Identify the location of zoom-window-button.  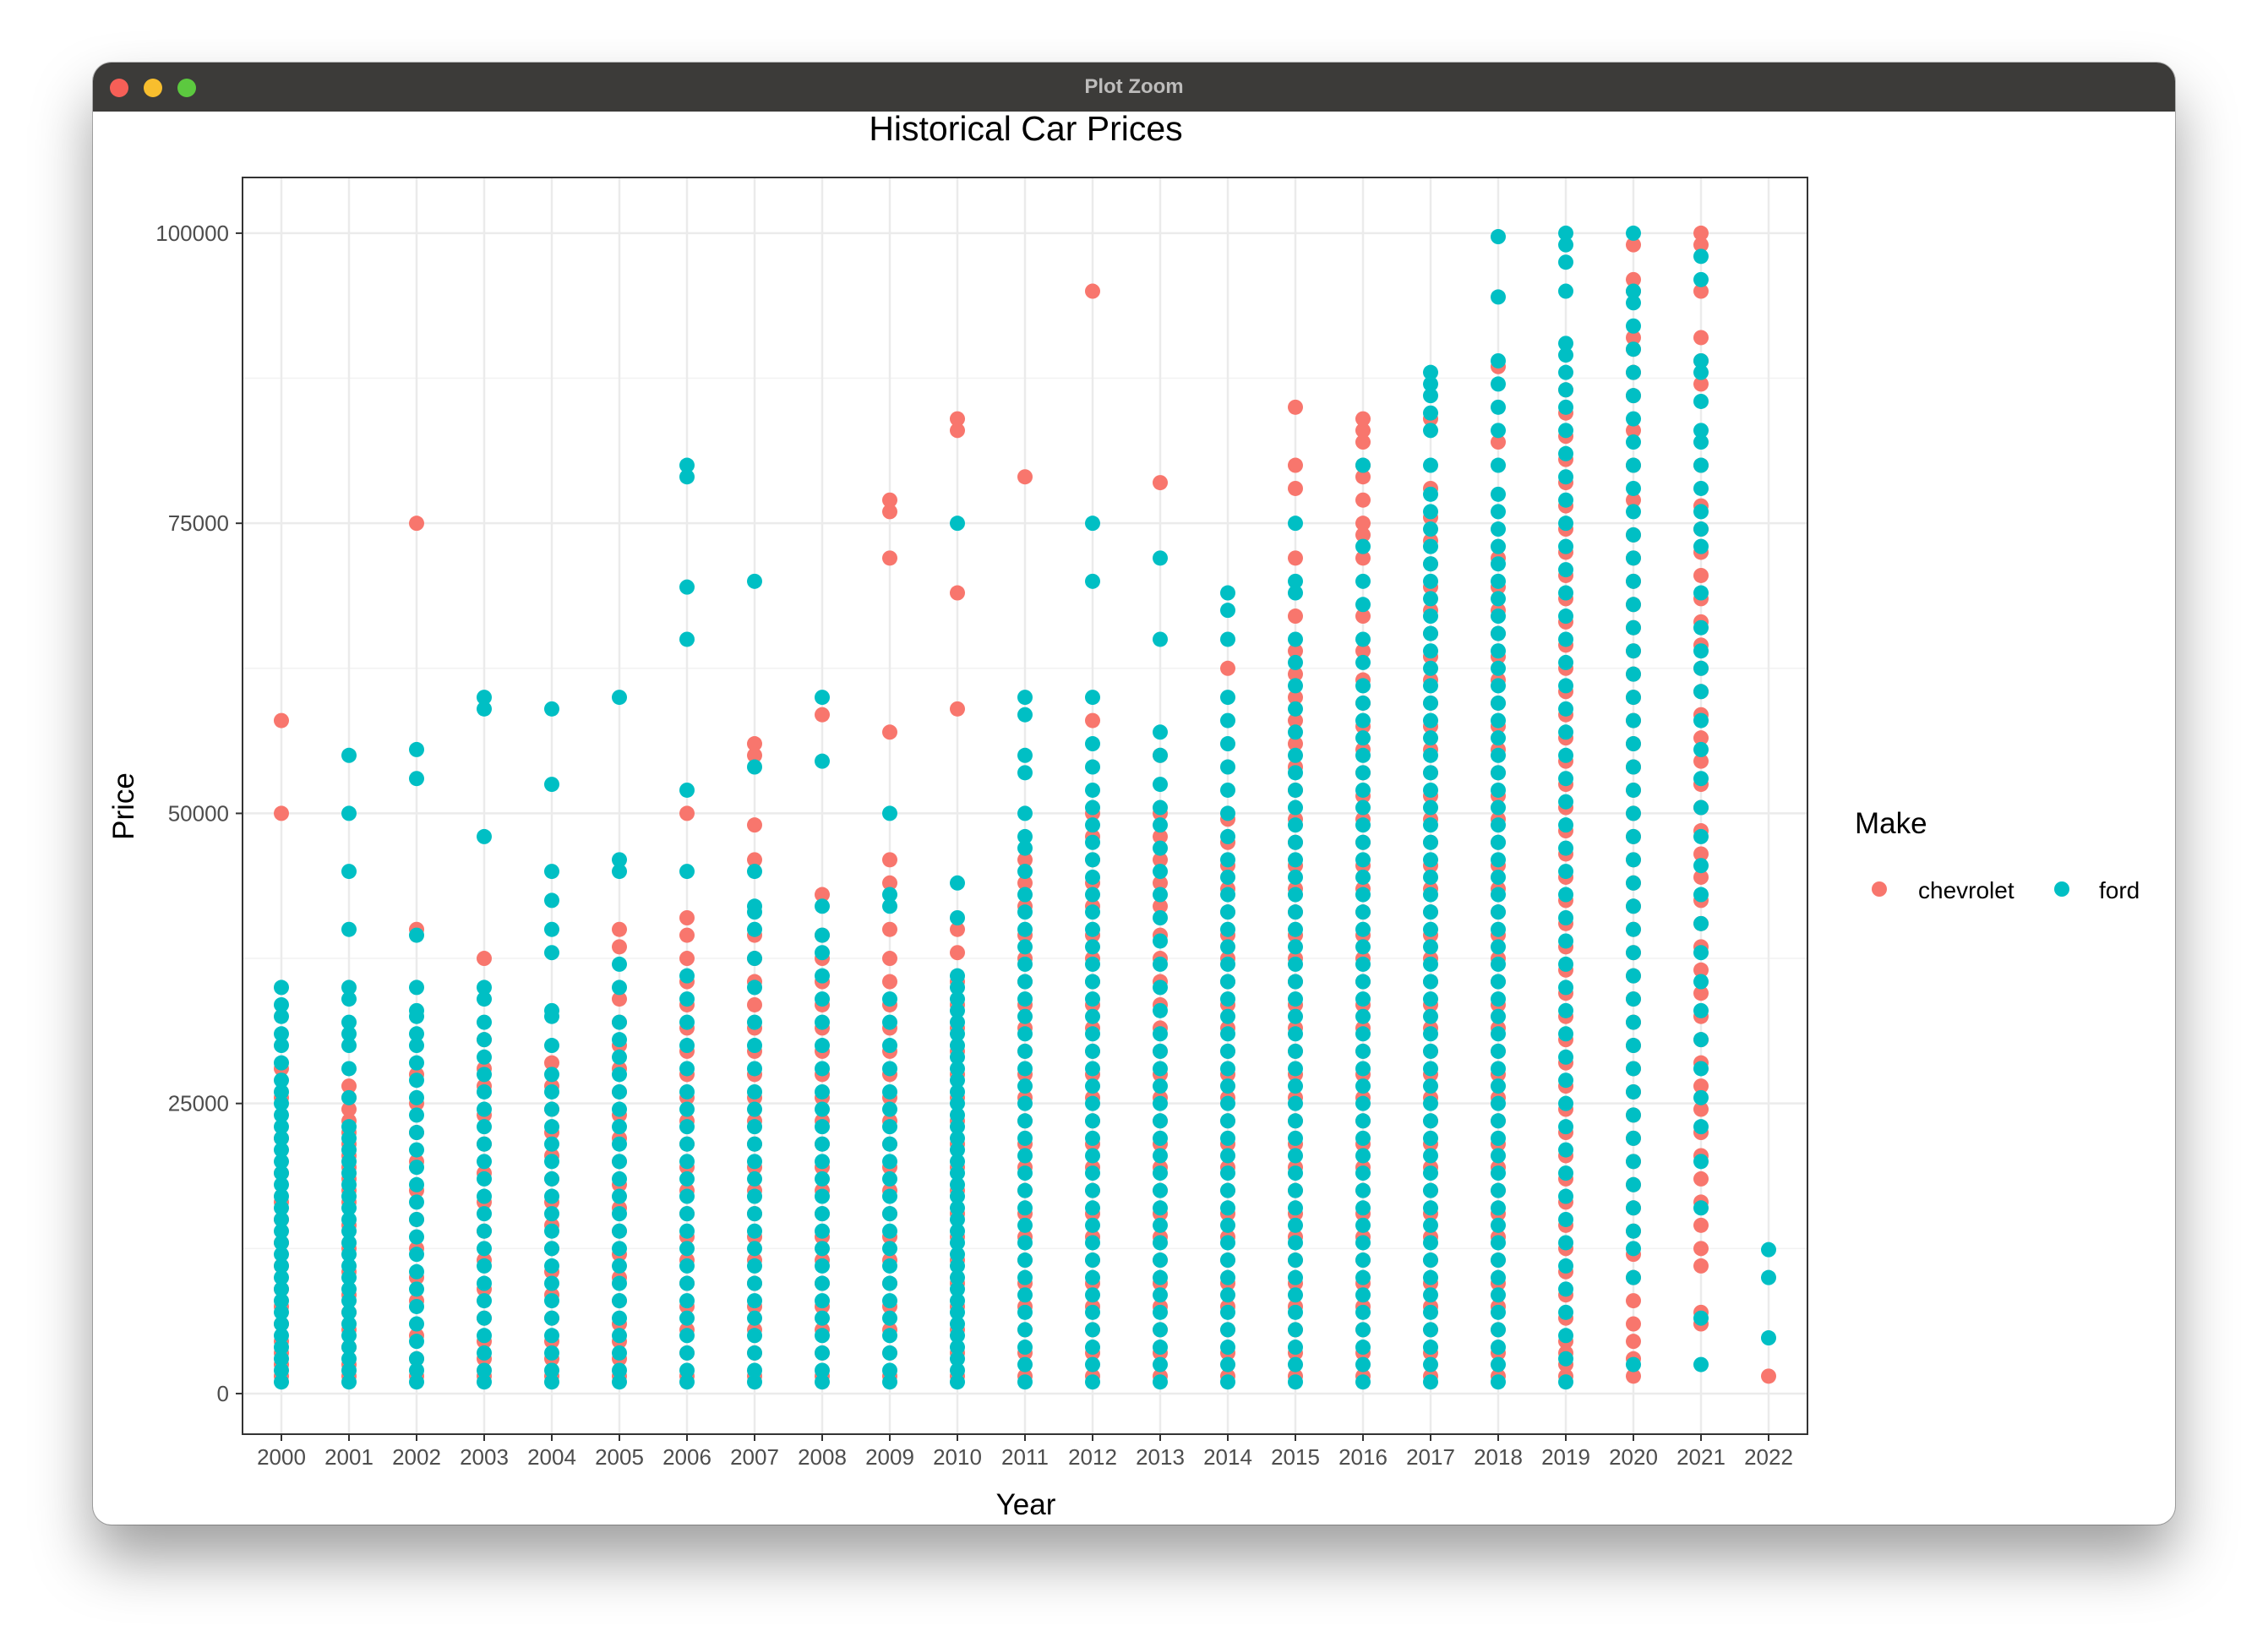
(186, 88).